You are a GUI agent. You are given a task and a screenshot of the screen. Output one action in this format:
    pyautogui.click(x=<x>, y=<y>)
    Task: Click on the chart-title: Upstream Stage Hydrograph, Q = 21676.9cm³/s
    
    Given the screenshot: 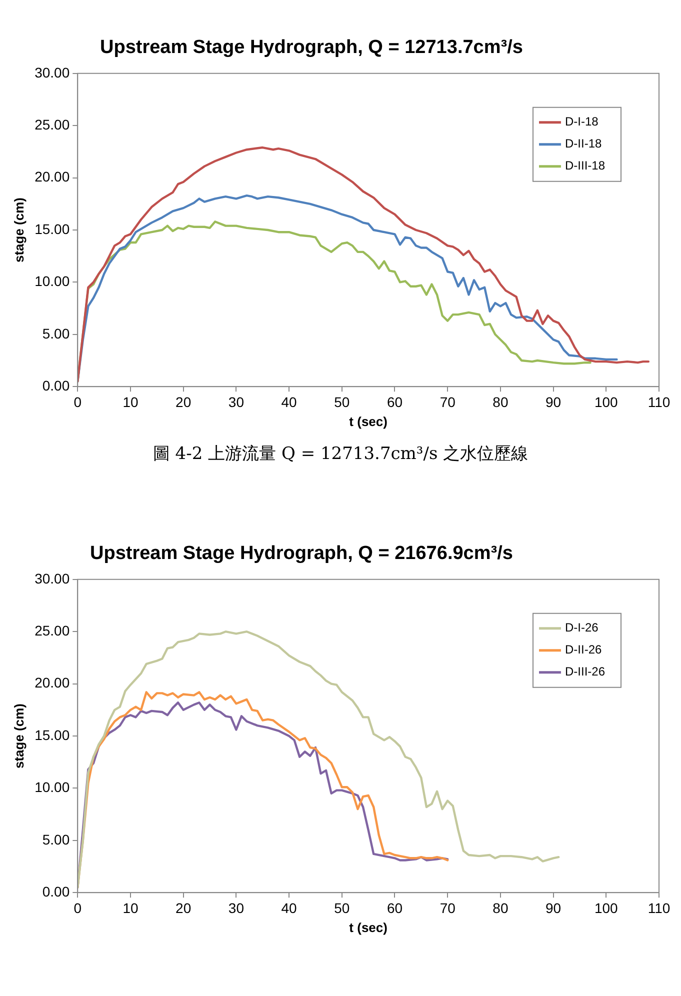 What is the action you would take?
    pyautogui.click(x=301, y=554)
    